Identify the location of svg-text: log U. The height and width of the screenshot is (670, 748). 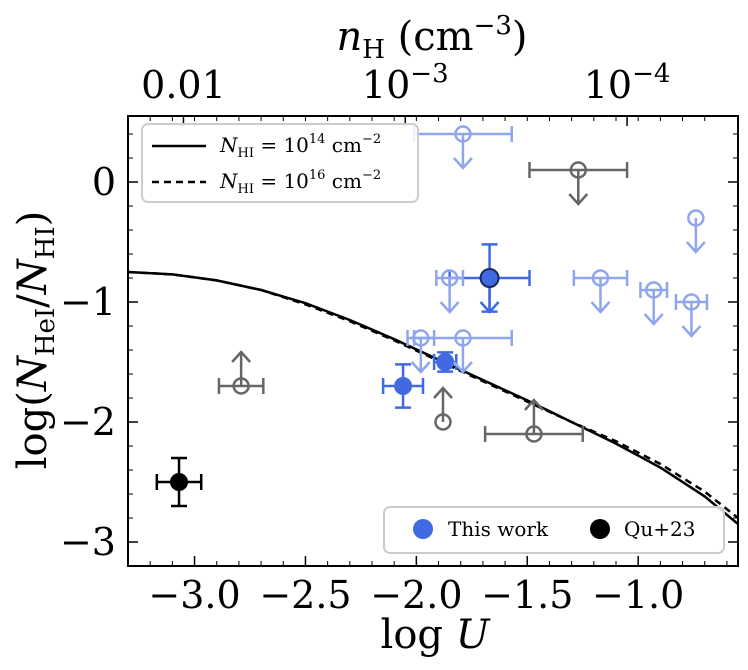
(436, 635).